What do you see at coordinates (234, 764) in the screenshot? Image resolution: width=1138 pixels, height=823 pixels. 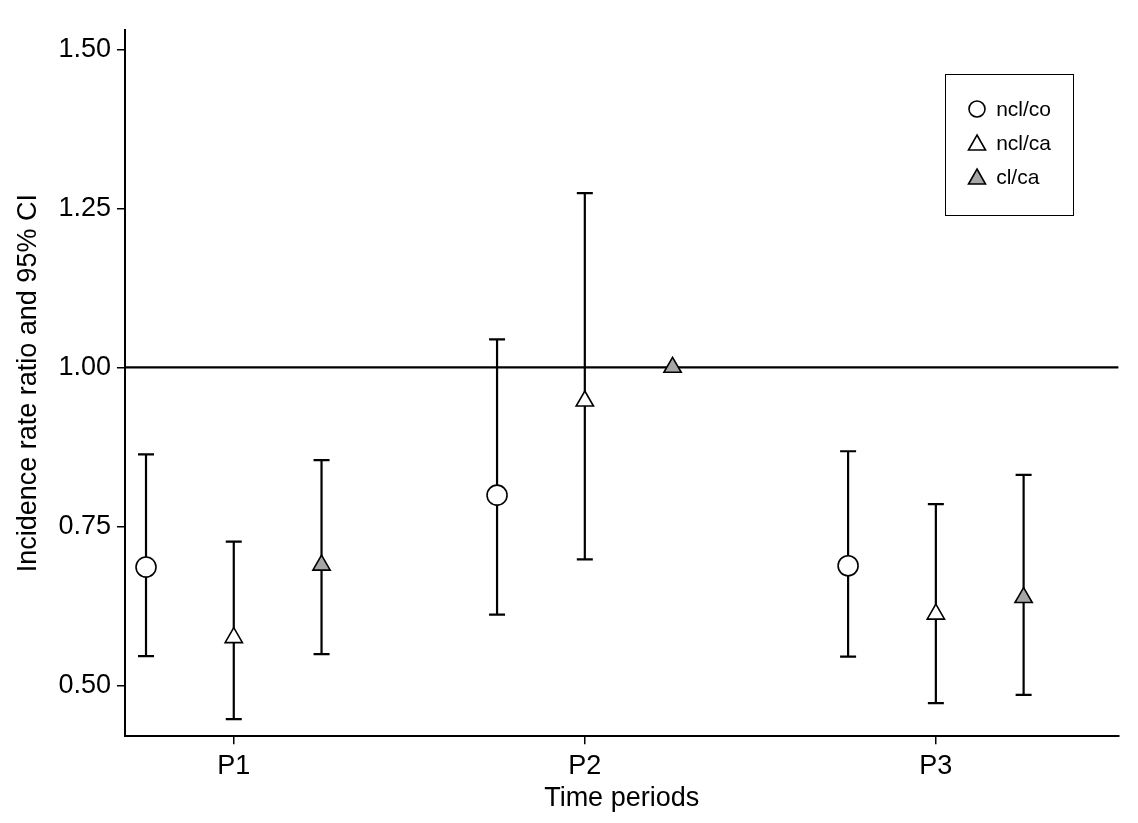 I see `x-tick-label: P1` at bounding box center [234, 764].